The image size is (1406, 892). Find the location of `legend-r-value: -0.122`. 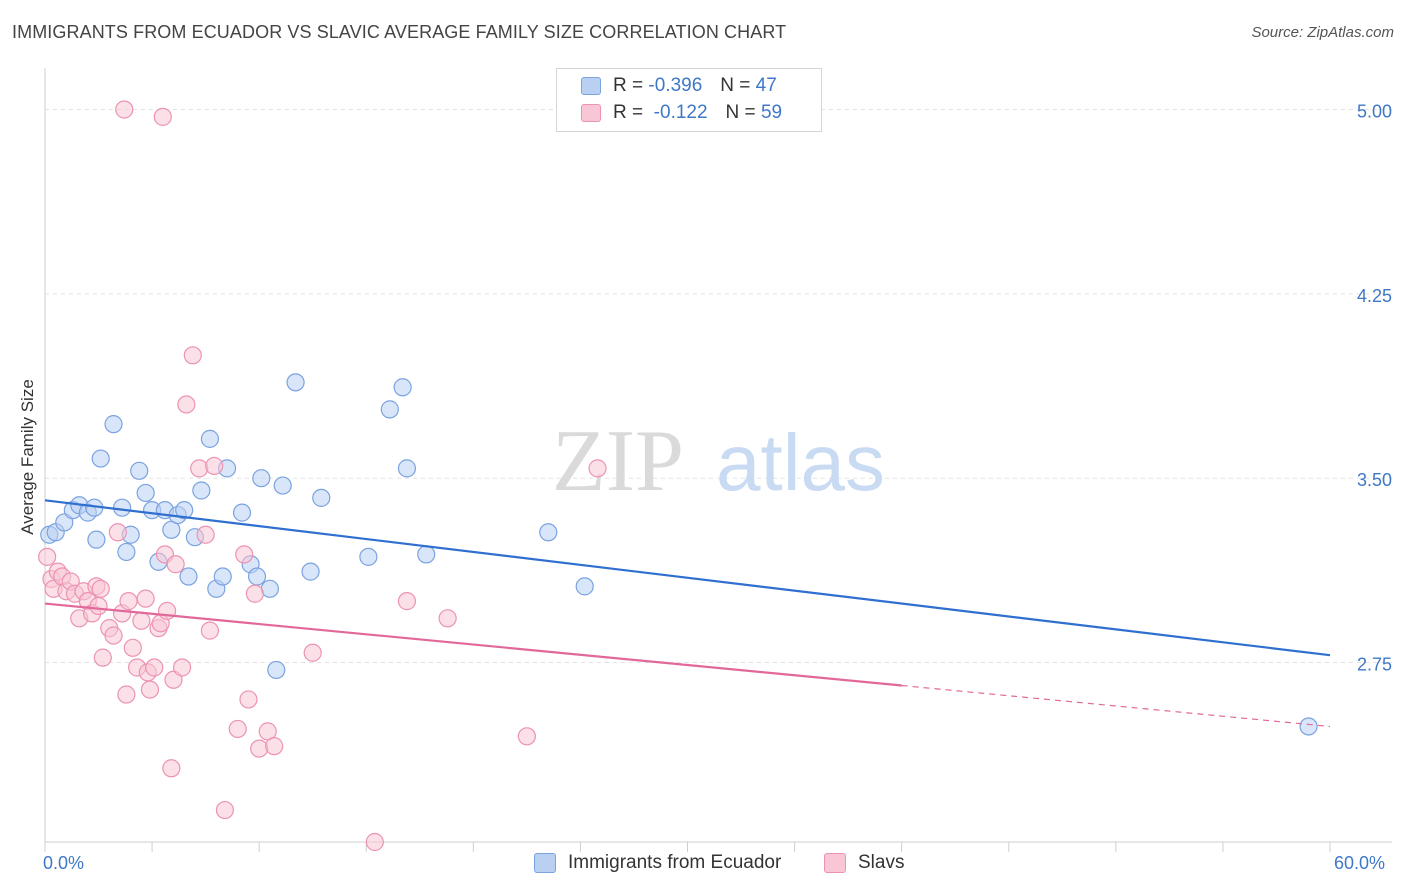

legend-r-value: -0.122 is located at coordinates (680, 112).